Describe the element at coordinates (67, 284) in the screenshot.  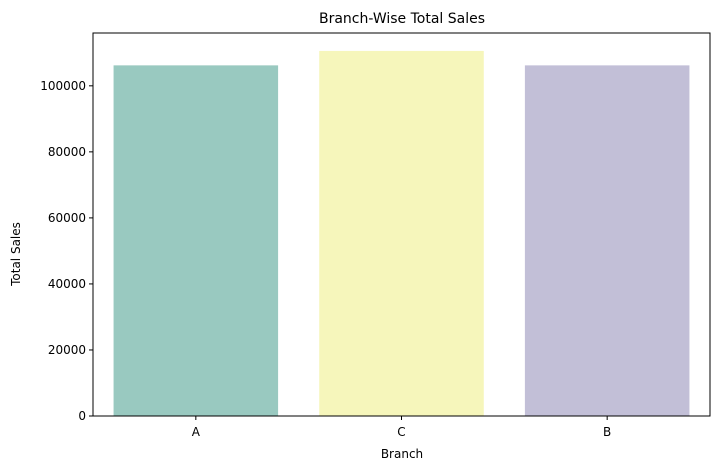
I see `y-tick-label: 40000` at that location.